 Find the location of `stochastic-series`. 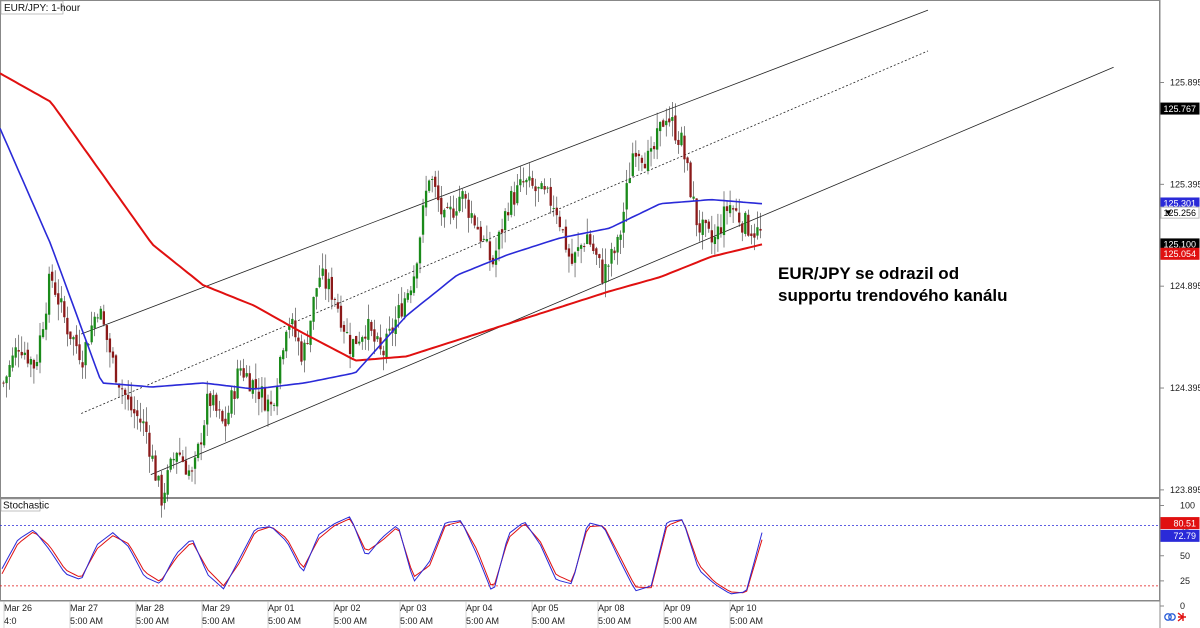

stochastic-series is located at coordinates (580, 555).